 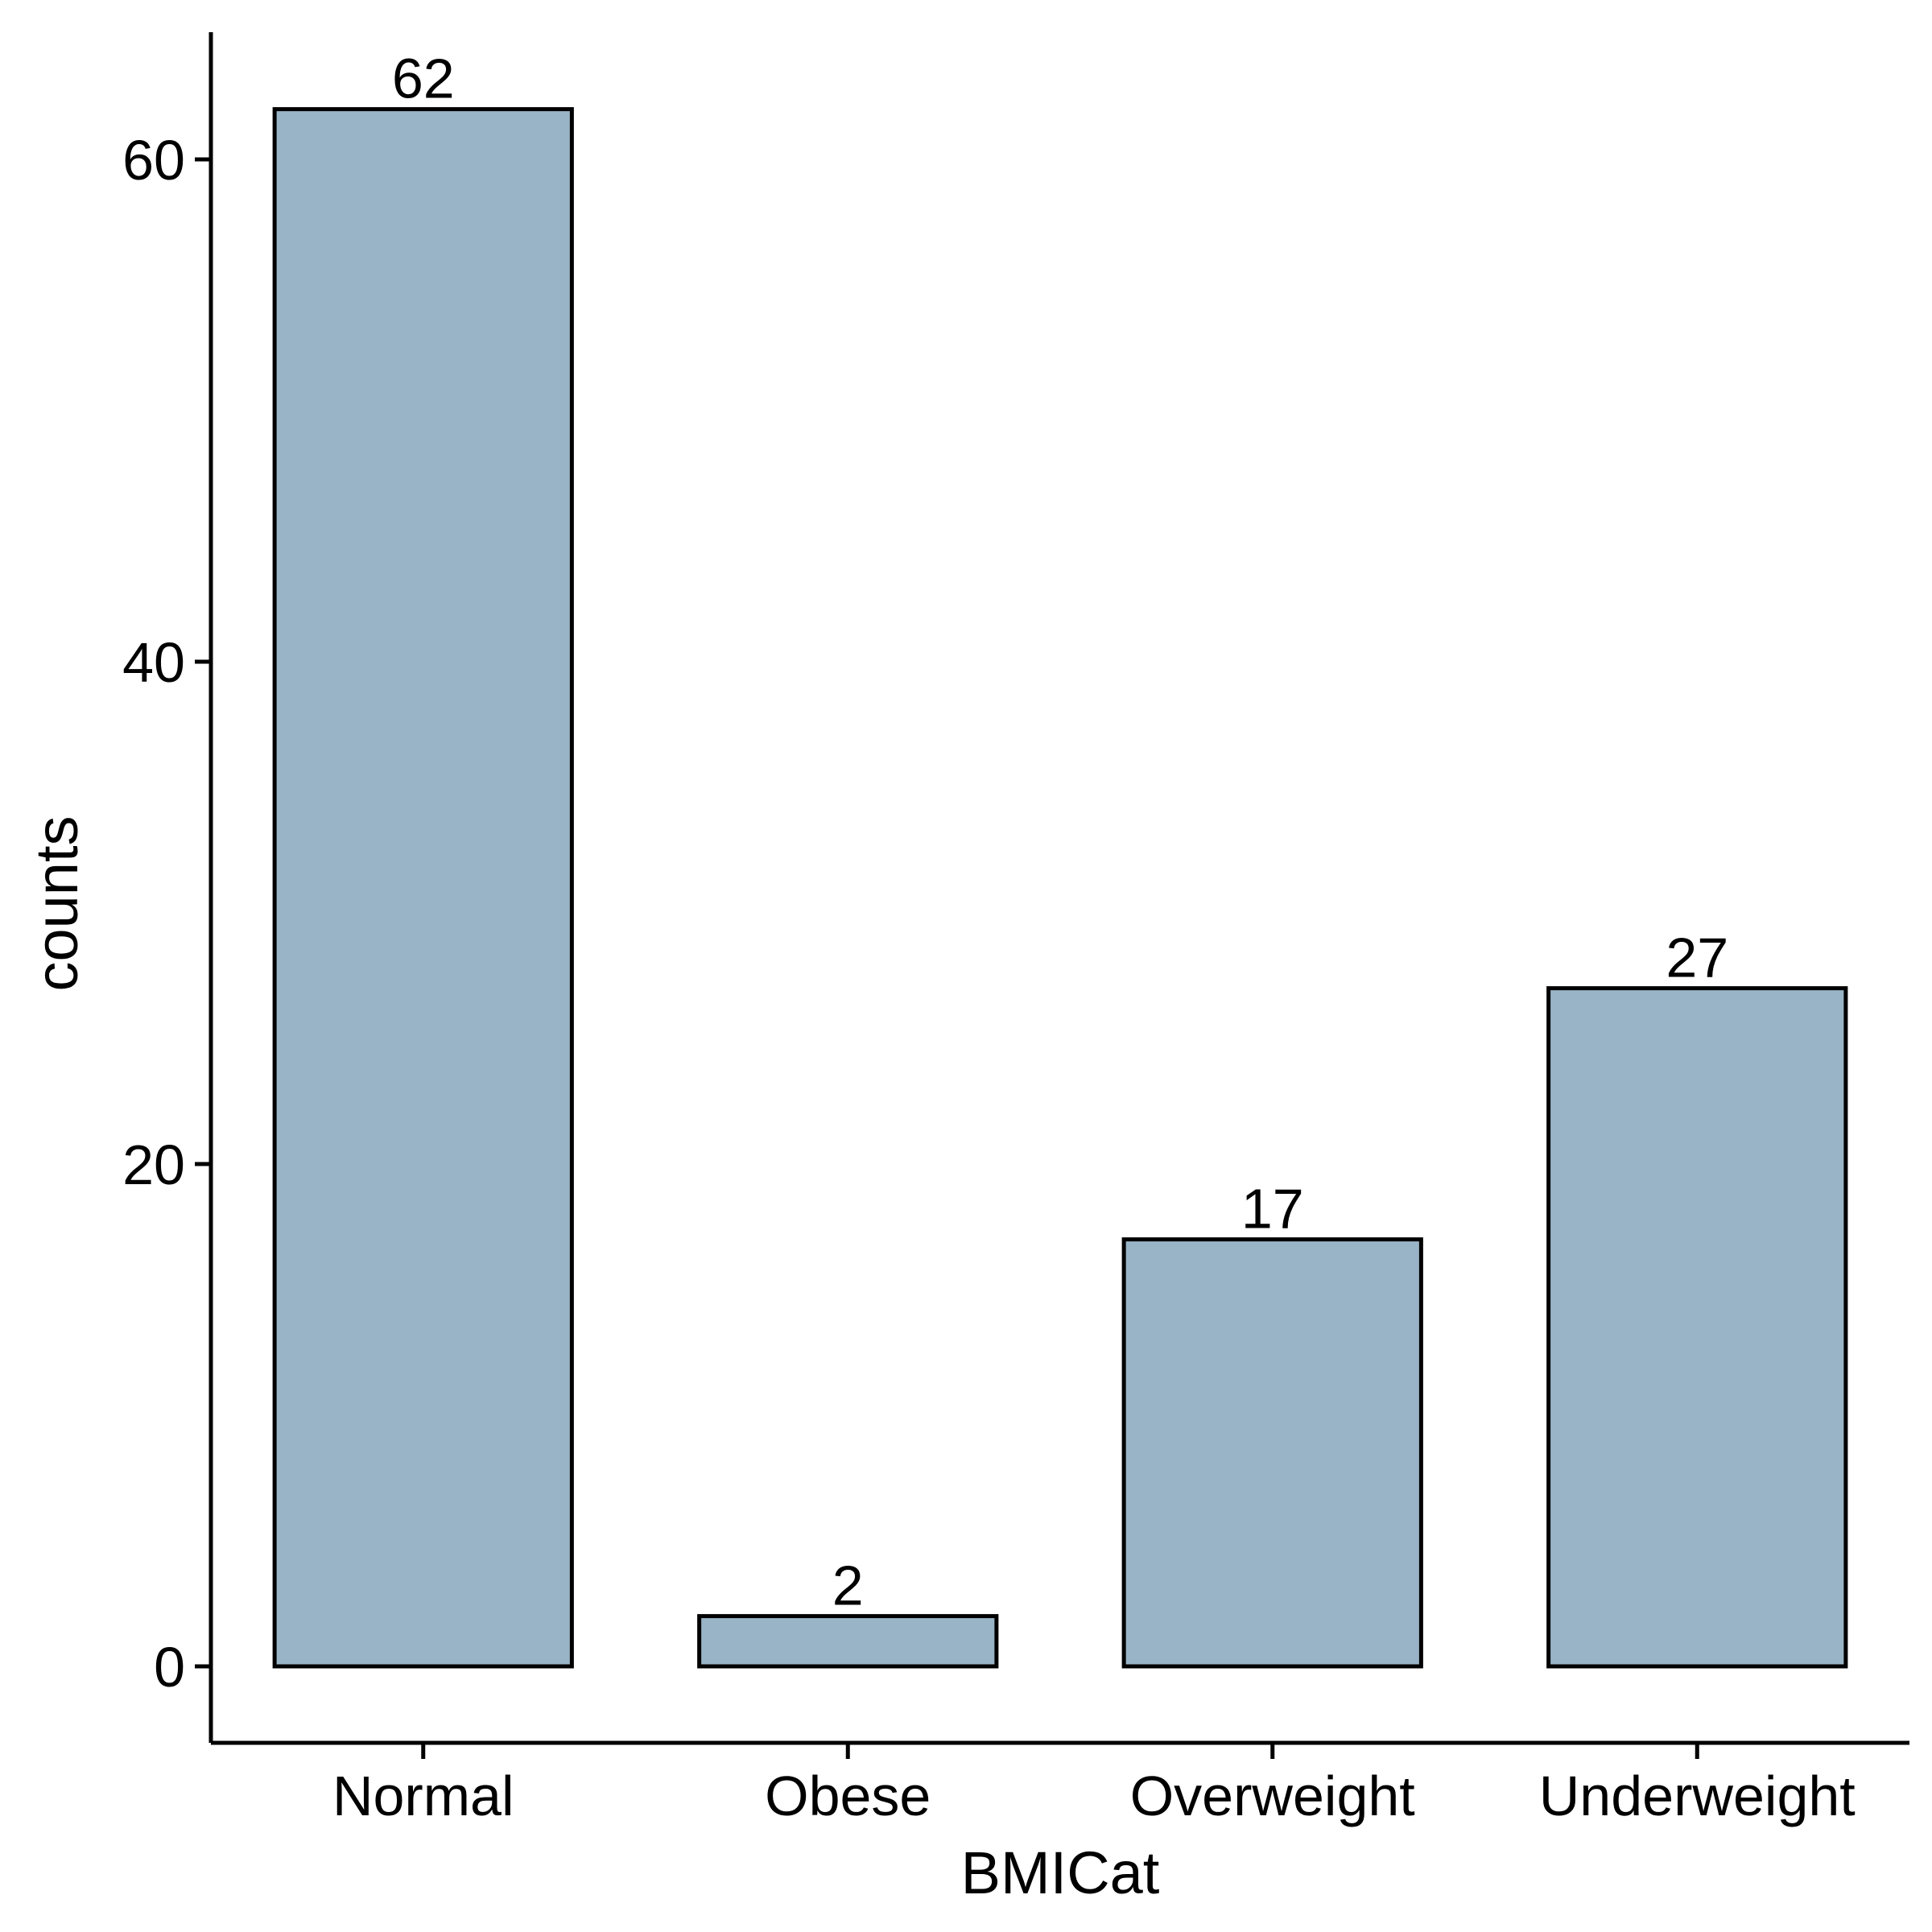 I want to click on data-label-normal: 62, so click(x=423, y=78).